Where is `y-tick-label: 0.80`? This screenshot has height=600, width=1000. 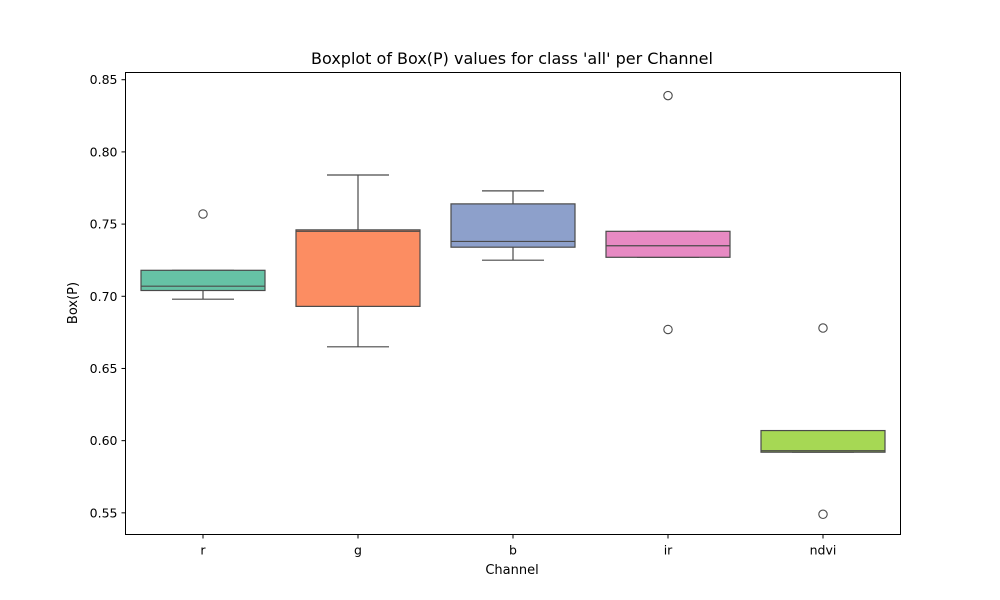
y-tick-label: 0.80 is located at coordinates (104, 151).